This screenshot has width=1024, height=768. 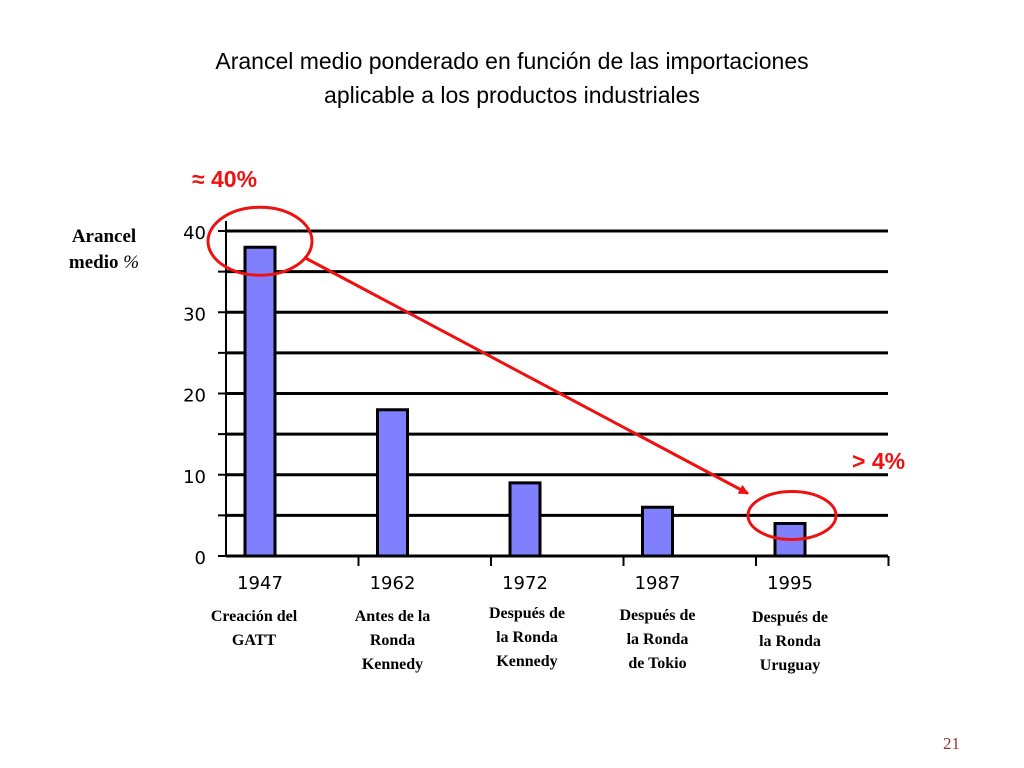 I want to click on highlight-ellipse-end, so click(x=792, y=515).